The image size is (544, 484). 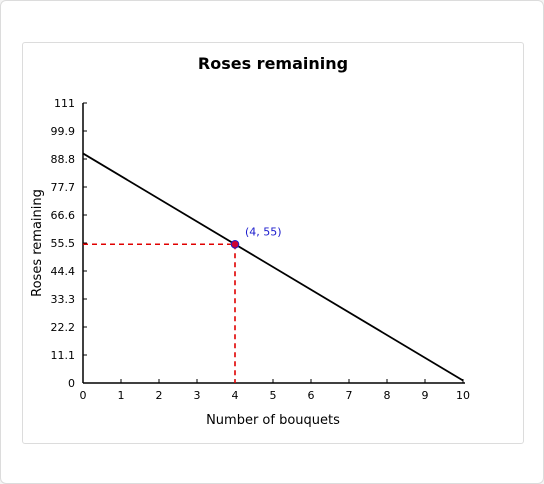 I want to click on y-tick-label: 44.4, so click(x=63, y=271).